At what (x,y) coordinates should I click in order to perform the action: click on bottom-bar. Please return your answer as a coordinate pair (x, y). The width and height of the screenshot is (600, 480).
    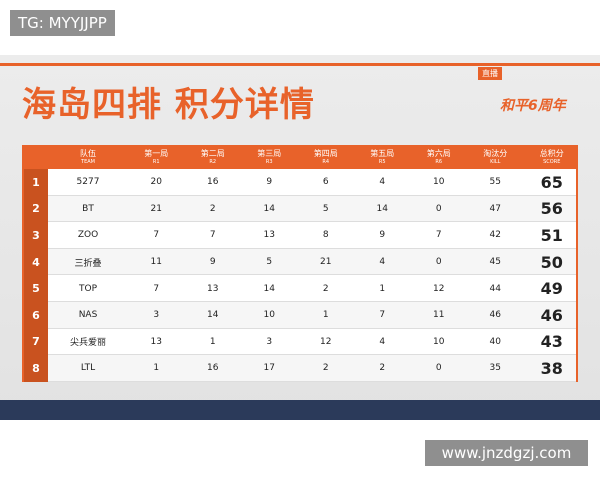
    Looking at the image, I should click on (300, 410).